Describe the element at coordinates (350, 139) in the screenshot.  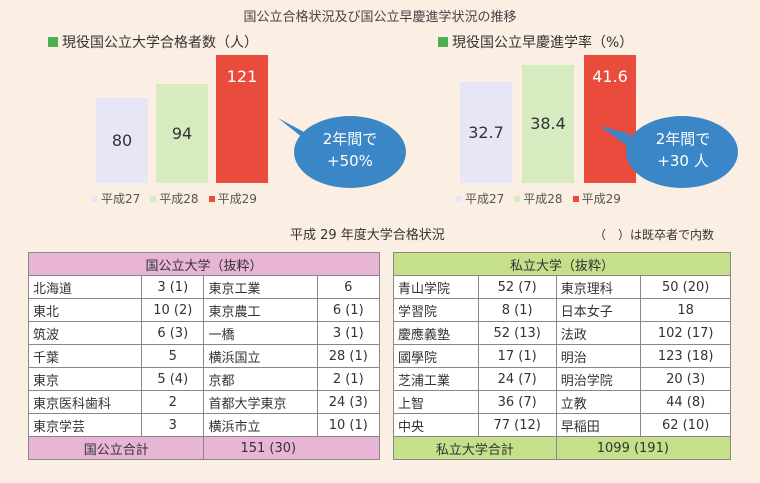
I see `chart1-callout-line1: 2年間で` at that location.